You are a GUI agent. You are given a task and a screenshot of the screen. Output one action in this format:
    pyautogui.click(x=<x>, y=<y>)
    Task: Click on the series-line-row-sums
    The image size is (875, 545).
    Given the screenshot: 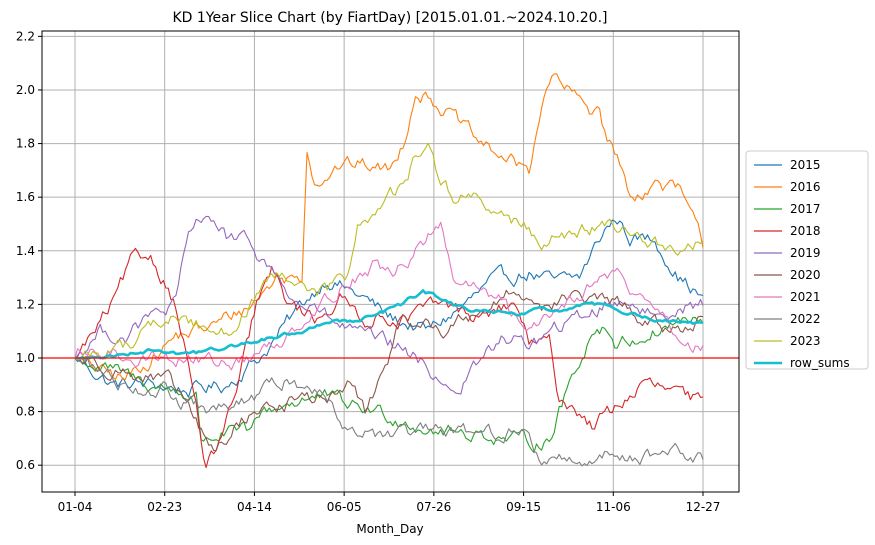 What is the action you would take?
    pyautogui.click(x=389, y=325)
    